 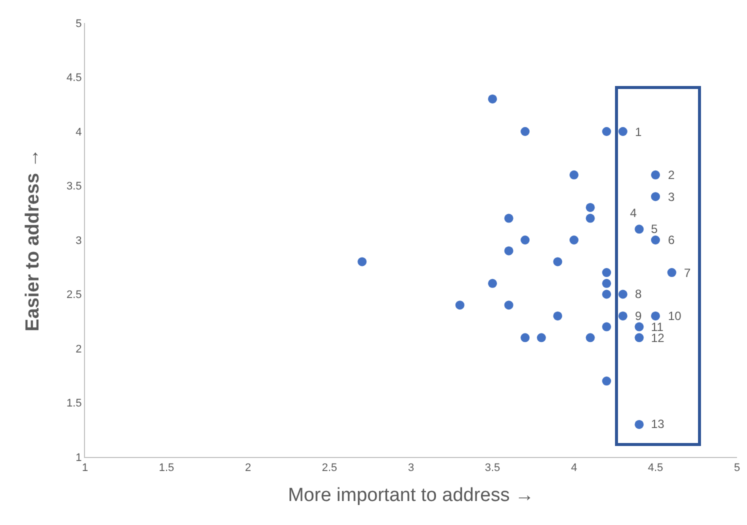 I want to click on x-tick-label: 3.5, so click(x=492, y=468).